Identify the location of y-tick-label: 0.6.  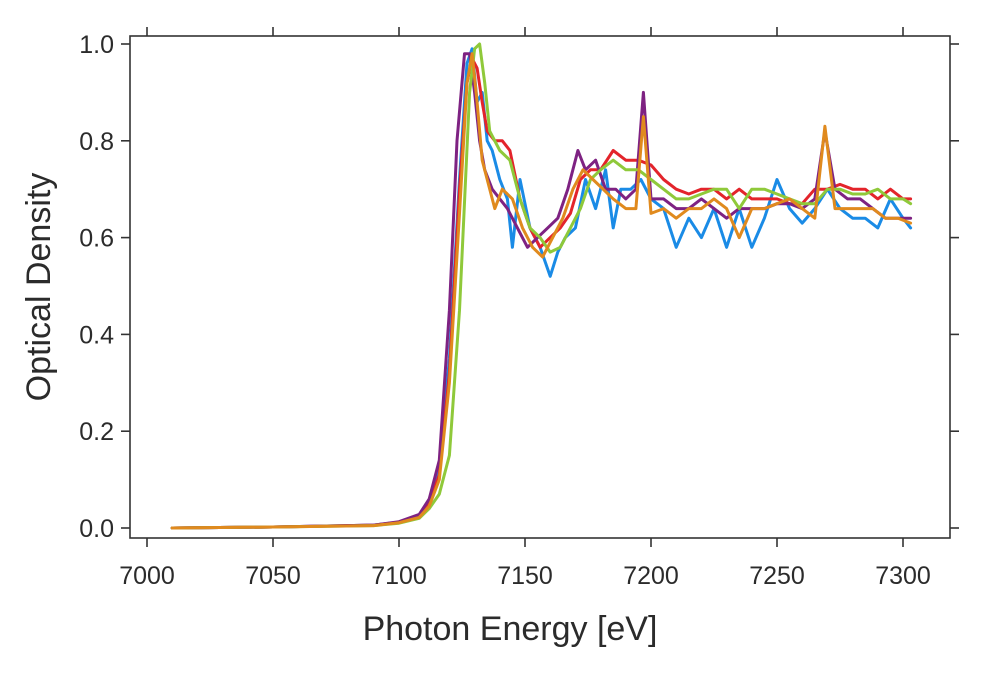
(96, 239).